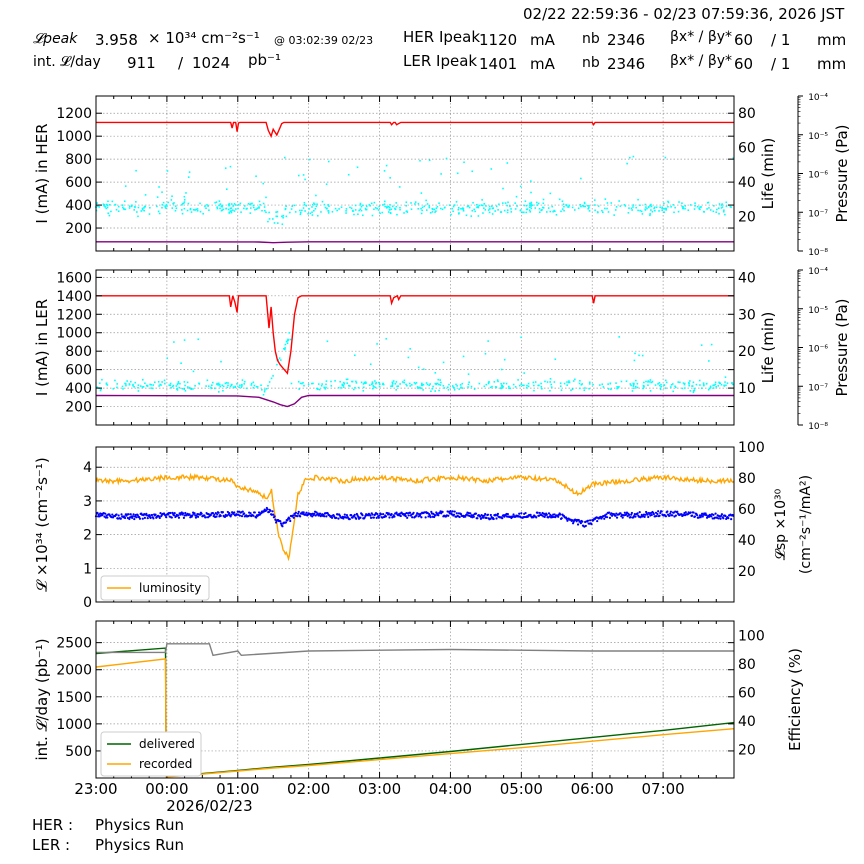 Image resolution: width=864 pixels, height=864 pixels. I want to click on lpeak-label: 𝓛peak, so click(55, 39).